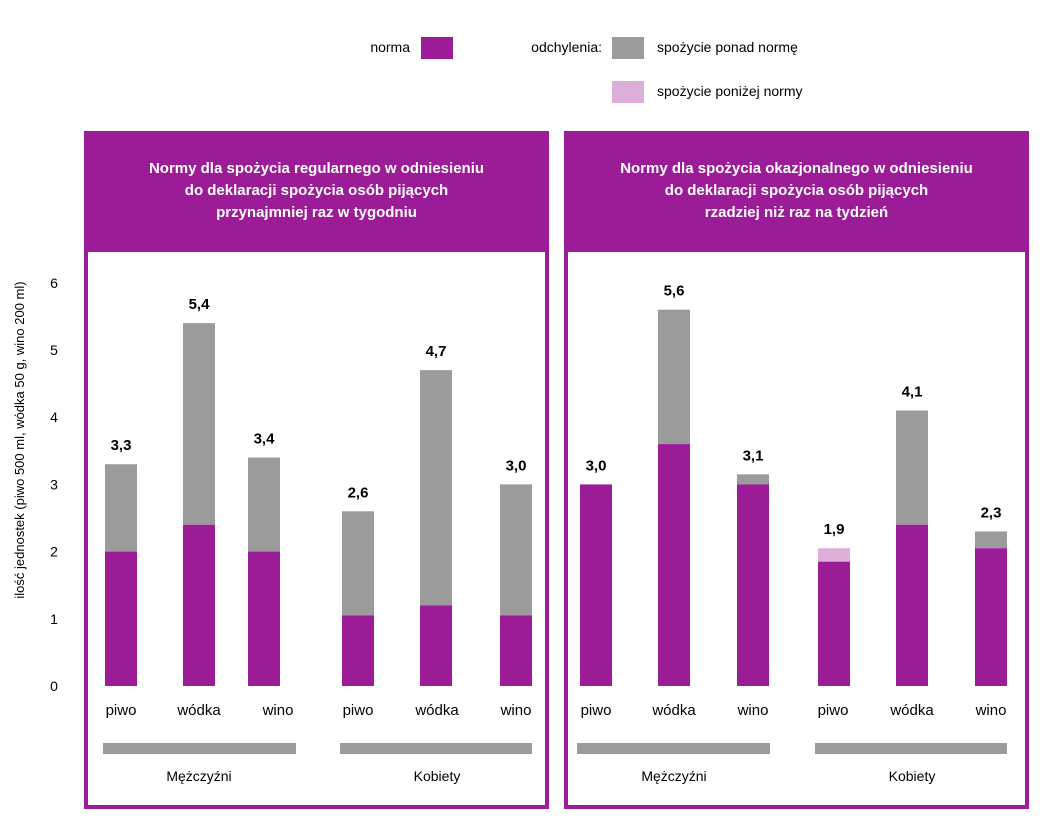  What do you see at coordinates (753, 455) in the screenshot?
I see `bar-value-label: 3,1` at bounding box center [753, 455].